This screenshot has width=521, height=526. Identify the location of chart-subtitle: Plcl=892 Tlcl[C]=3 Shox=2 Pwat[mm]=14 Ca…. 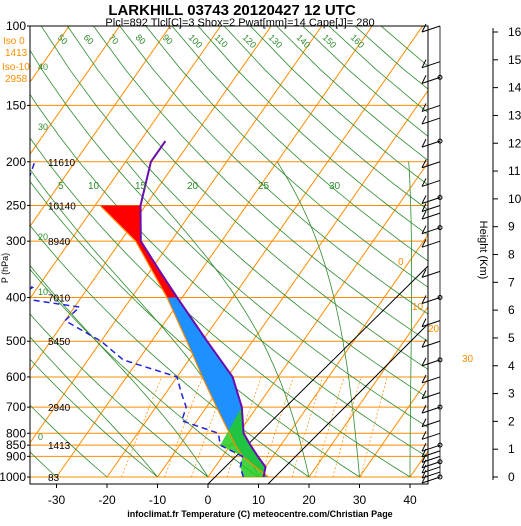
(239, 23).